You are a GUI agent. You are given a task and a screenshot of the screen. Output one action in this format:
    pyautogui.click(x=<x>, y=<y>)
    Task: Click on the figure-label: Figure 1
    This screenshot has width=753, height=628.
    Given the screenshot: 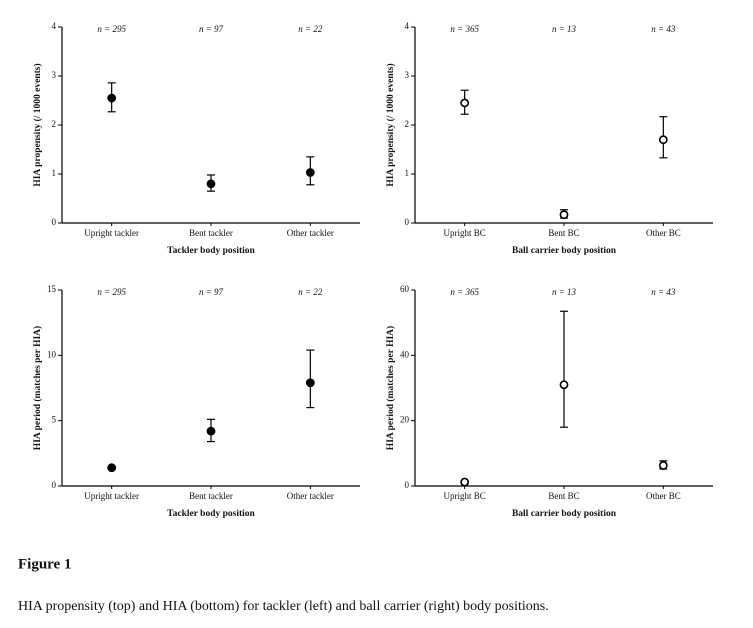 What is the action you would take?
    pyautogui.click(x=44, y=564)
    